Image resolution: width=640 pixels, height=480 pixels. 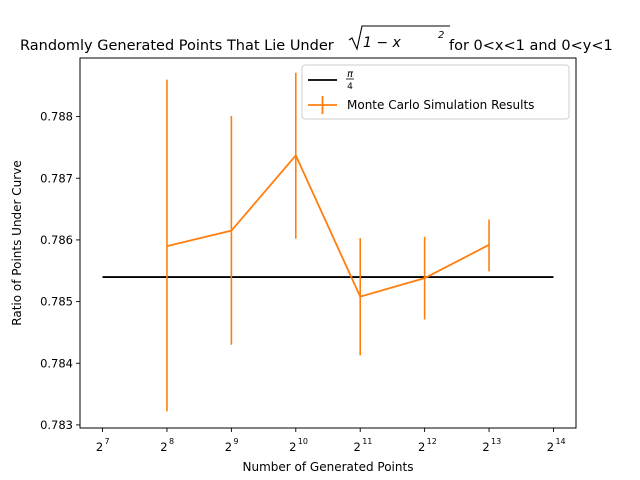 I want to click on legend-monte-carlo-label: Monte Carlo Simulation Results, so click(x=440, y=105).